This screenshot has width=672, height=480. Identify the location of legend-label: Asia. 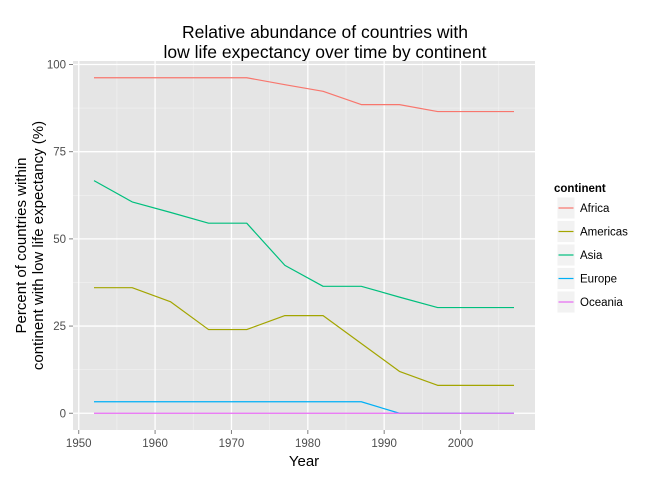
(591, 256).